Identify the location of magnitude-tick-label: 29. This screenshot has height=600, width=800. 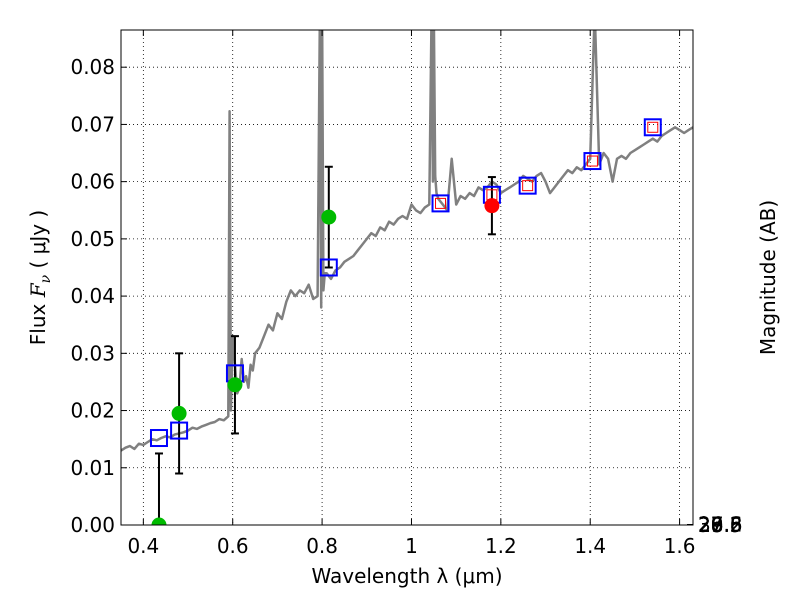
(710, 525).